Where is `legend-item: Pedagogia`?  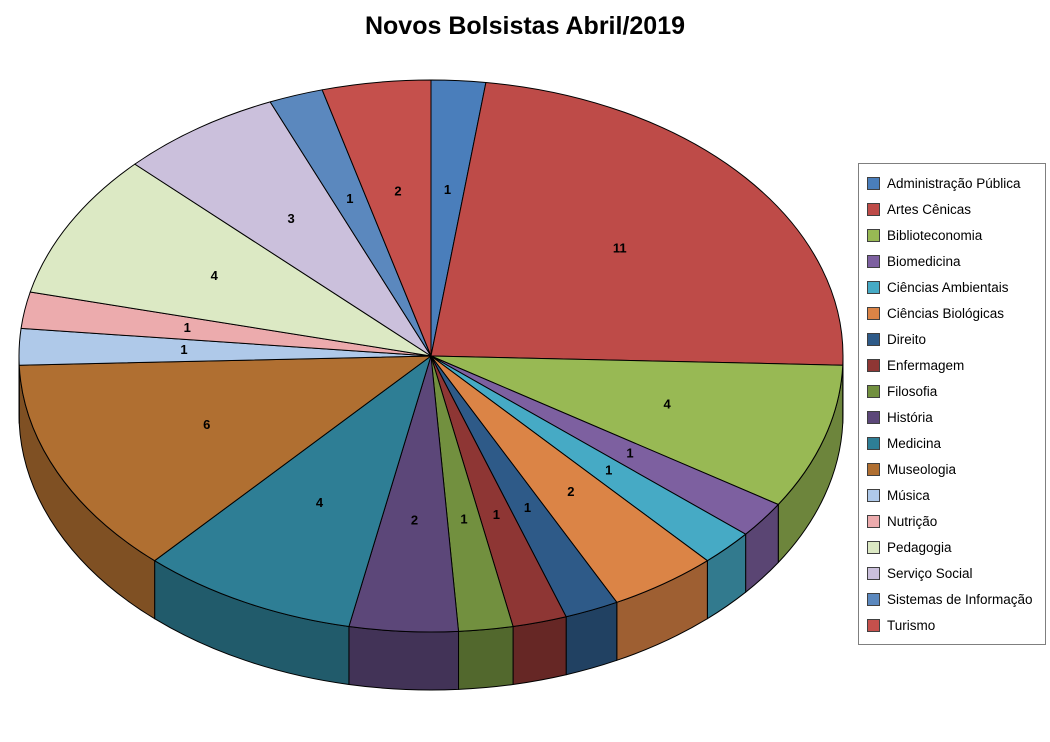 legend-item: Pedagogia is located at coordinates (952, 547).